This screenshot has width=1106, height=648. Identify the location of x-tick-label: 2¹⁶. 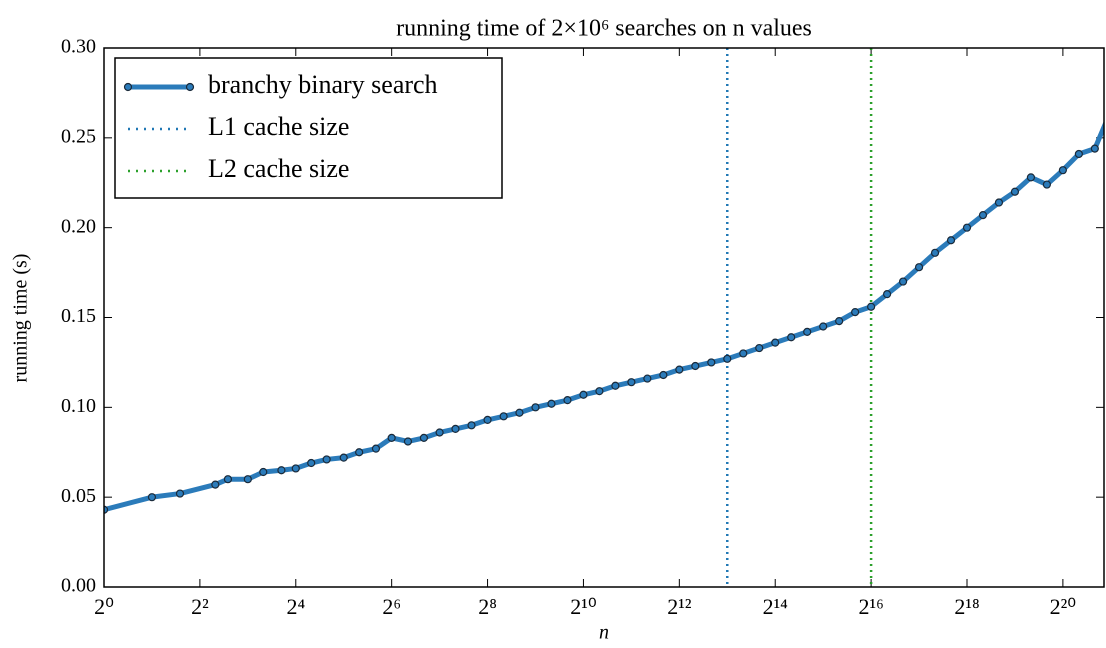
(870, 606).